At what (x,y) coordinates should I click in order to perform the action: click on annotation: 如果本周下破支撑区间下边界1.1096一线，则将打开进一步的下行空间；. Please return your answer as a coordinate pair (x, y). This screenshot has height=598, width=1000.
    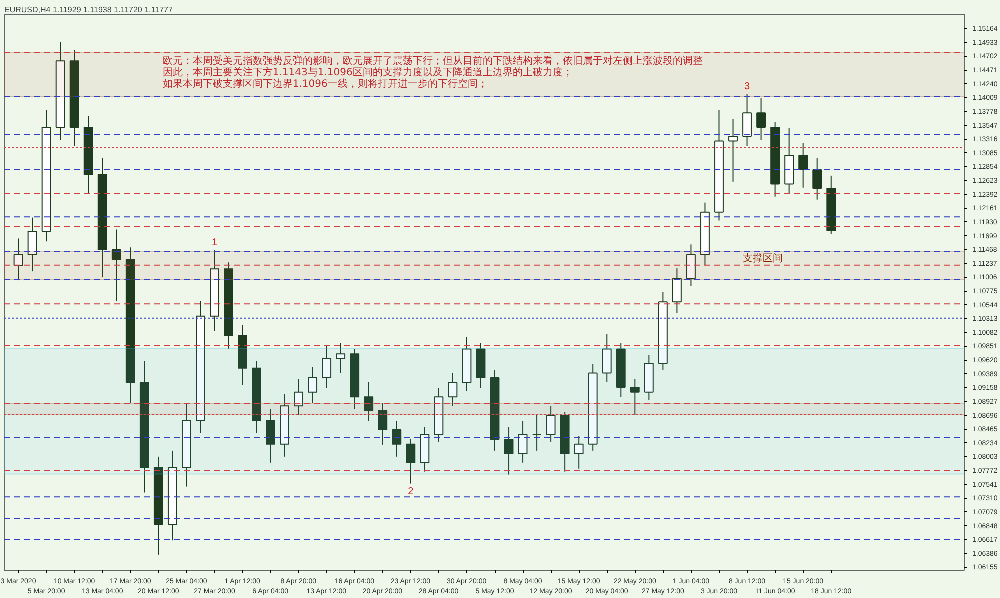
    Looking at the image, I should click on (325, 84).